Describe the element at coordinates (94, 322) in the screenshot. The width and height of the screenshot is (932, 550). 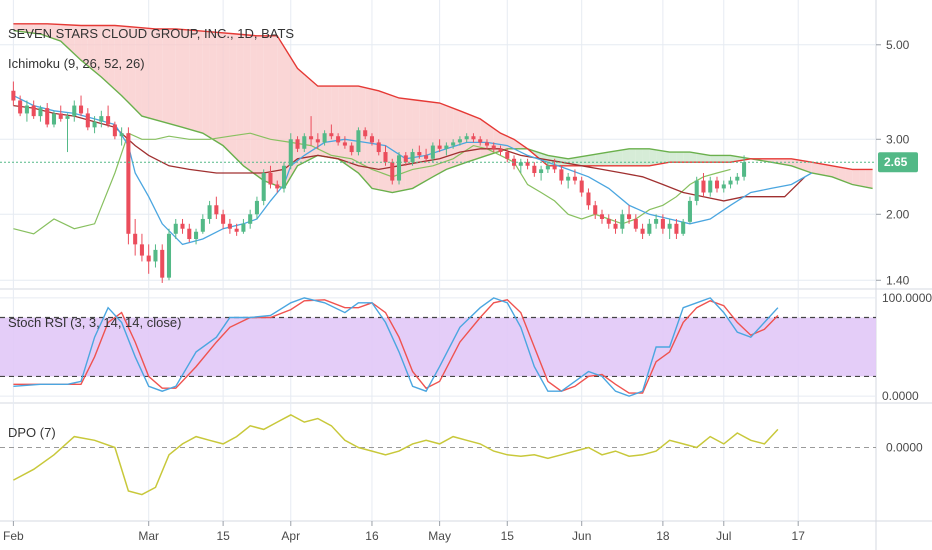
I see `stoch-rsi-label: Stoch RSI (3, 3, 14, 14, close)` at that location.